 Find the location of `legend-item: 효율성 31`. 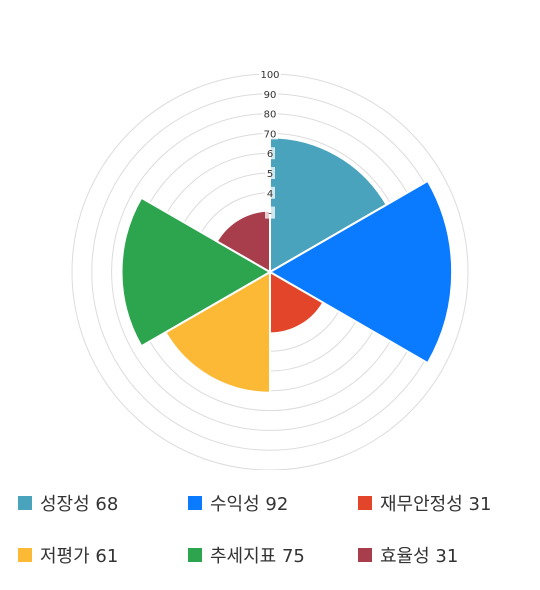

legend-item: 효율성 31 is located at coordinates (443, 555).